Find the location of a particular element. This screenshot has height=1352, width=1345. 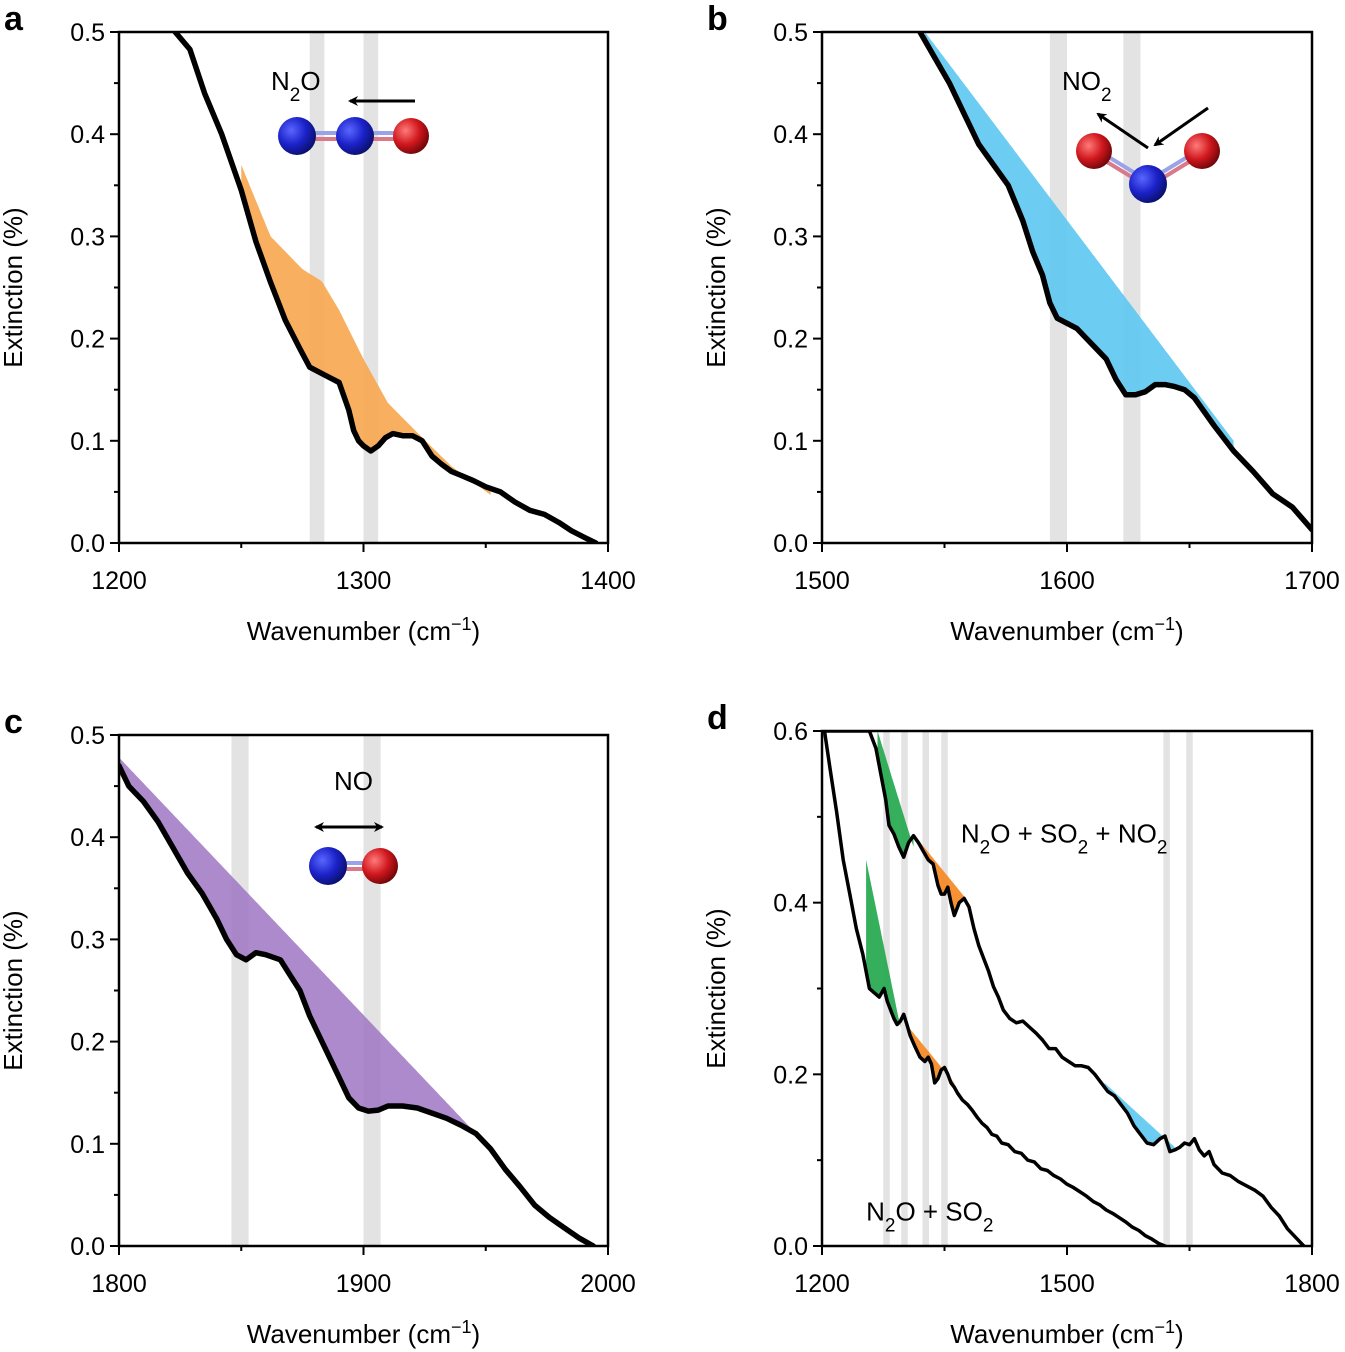

molecule-diagram: NO2 is located at coordinates (1141, 134).